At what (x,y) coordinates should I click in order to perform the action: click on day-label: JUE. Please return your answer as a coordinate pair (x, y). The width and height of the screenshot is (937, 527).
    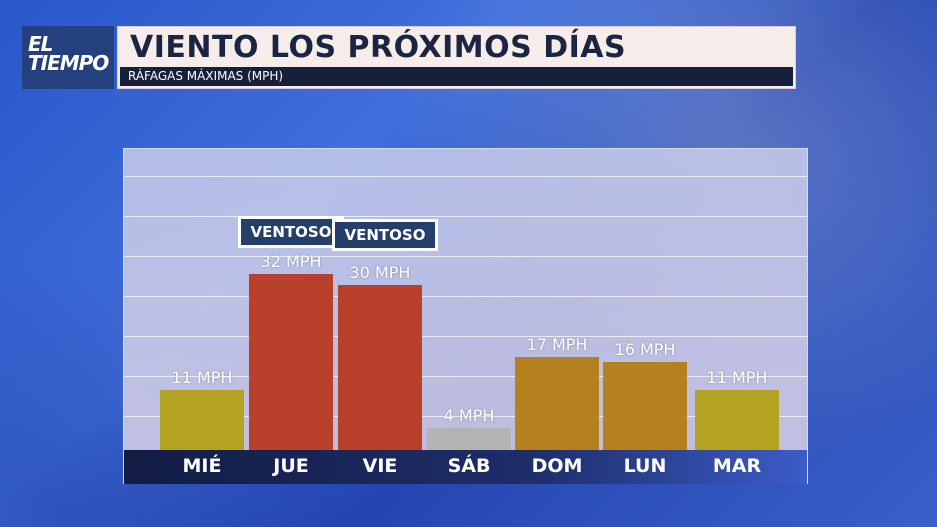
    Looking at the image, I should click on (291, 466).